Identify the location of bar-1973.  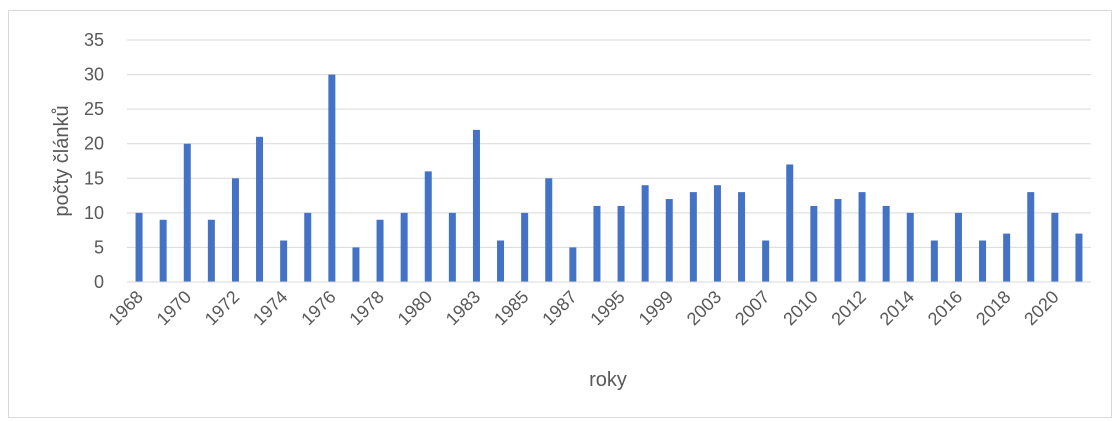
(260, 209).